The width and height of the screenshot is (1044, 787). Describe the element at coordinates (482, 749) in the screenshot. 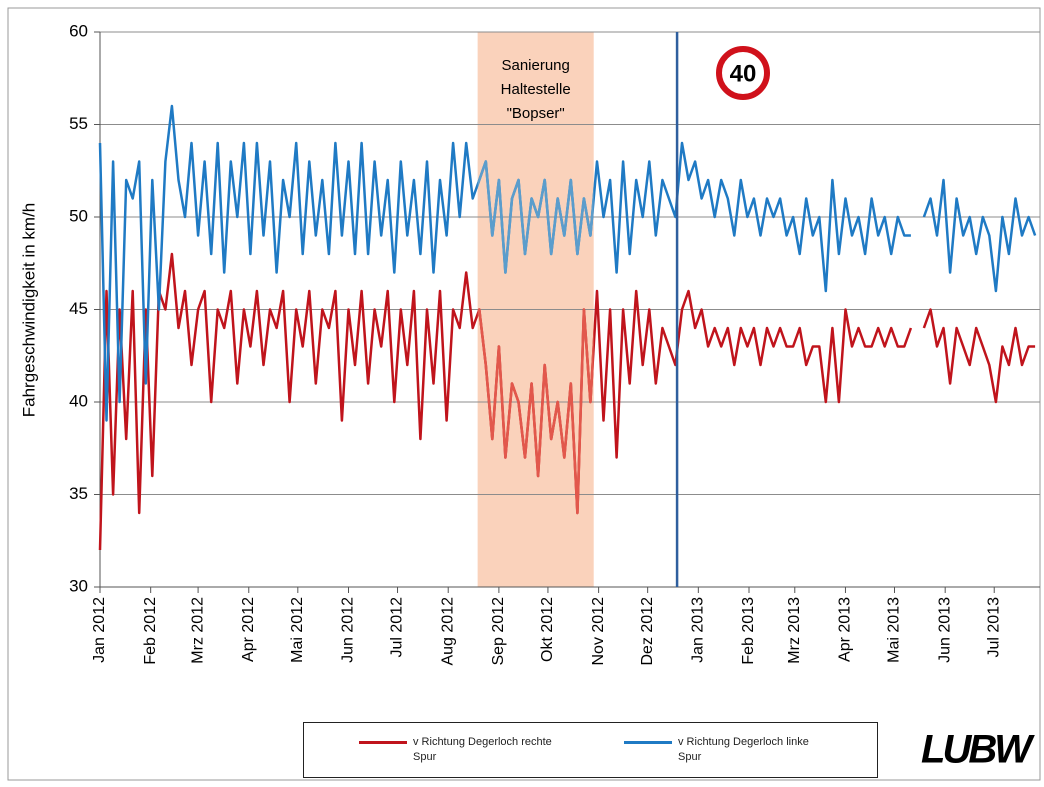

I see `legend-label: v Richtung Degerloch rechte Spur` at that location.